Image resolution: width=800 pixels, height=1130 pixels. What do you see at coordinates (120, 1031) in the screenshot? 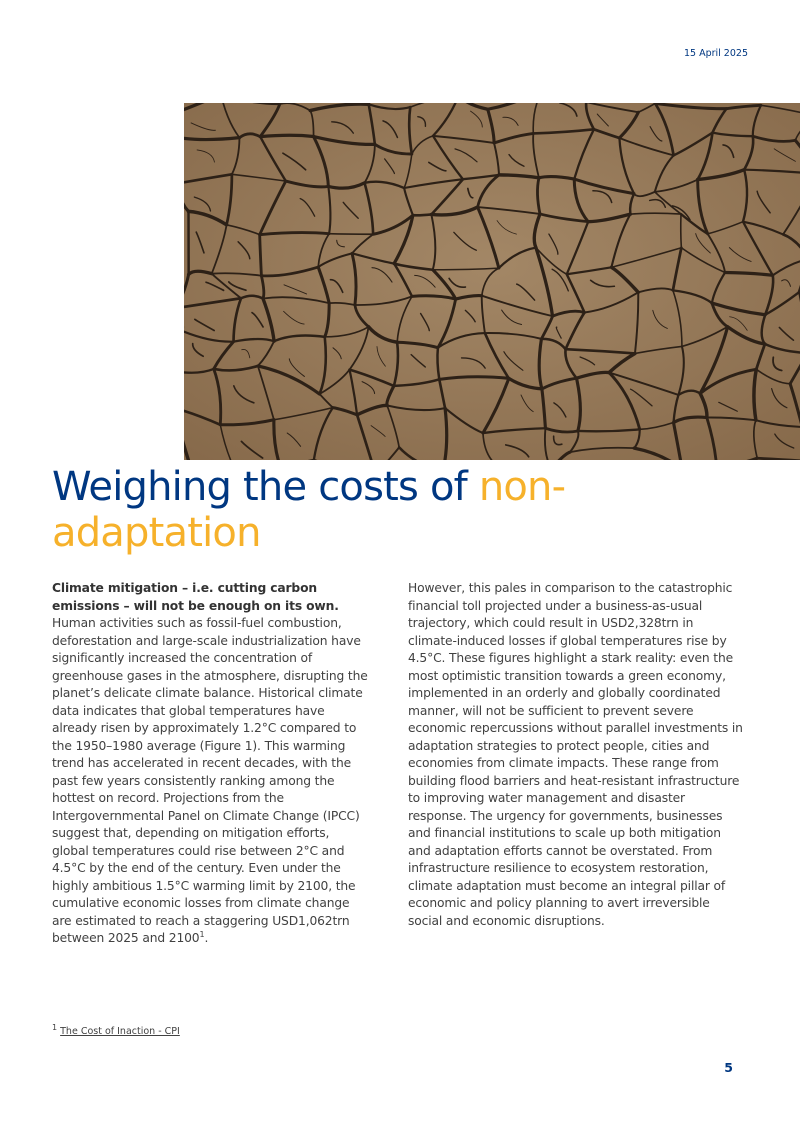
I see `footnote-link: The Cost of Inaction - CPI` at bounding box center [120, 1031].